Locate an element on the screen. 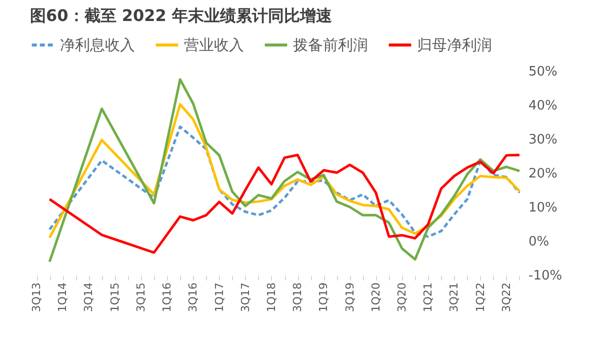 Image resolution: width=591 pixels, height=346 pixels. y-tick-label: 0% is located at coordinates (539, 242).